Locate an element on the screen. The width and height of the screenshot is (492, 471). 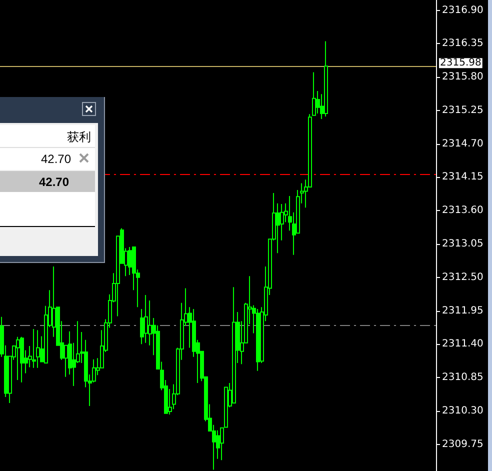
y-tick-label: 2313.60 is located at coordinates (463, 210).